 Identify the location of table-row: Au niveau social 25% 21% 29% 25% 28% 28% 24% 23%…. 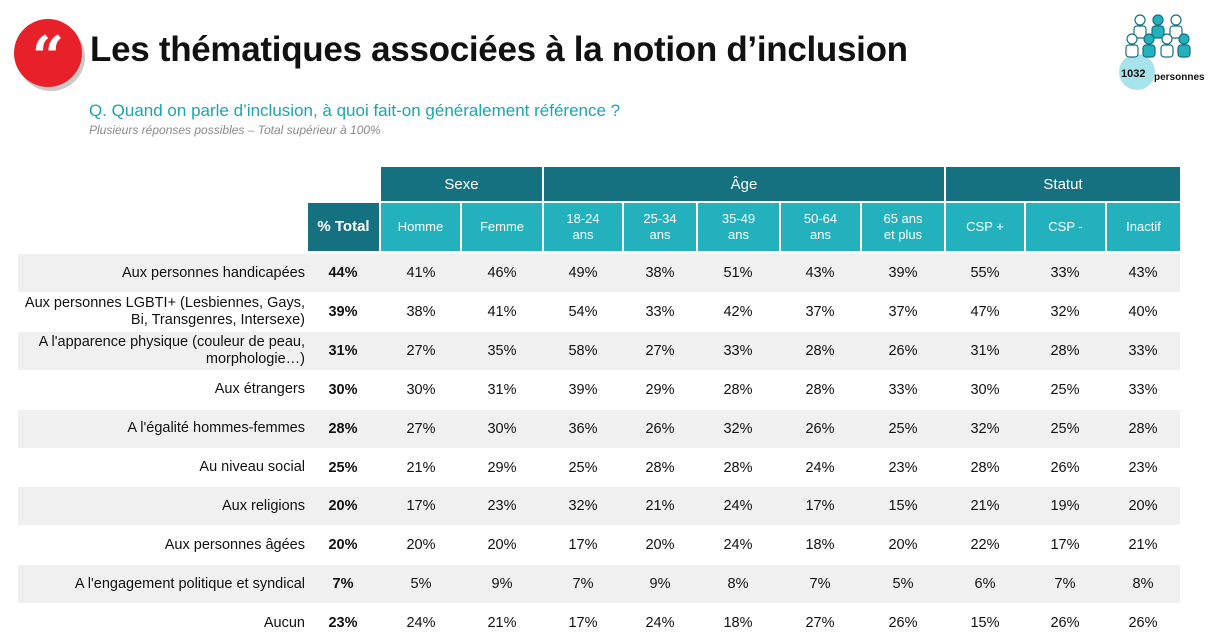
(599, 468).